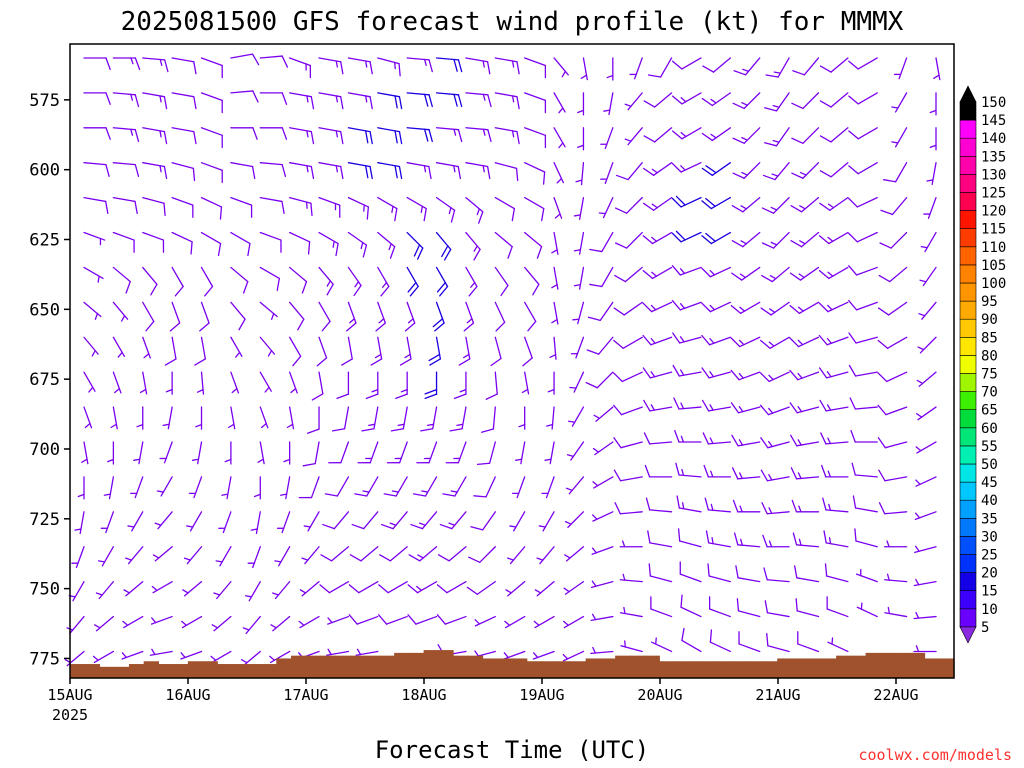 This screenshot has height=768, width=1024. What do you see at coordinates (968, 94) in the screenshot?
I see `colorbar-high-arrow` at bounding box center [968, 94].